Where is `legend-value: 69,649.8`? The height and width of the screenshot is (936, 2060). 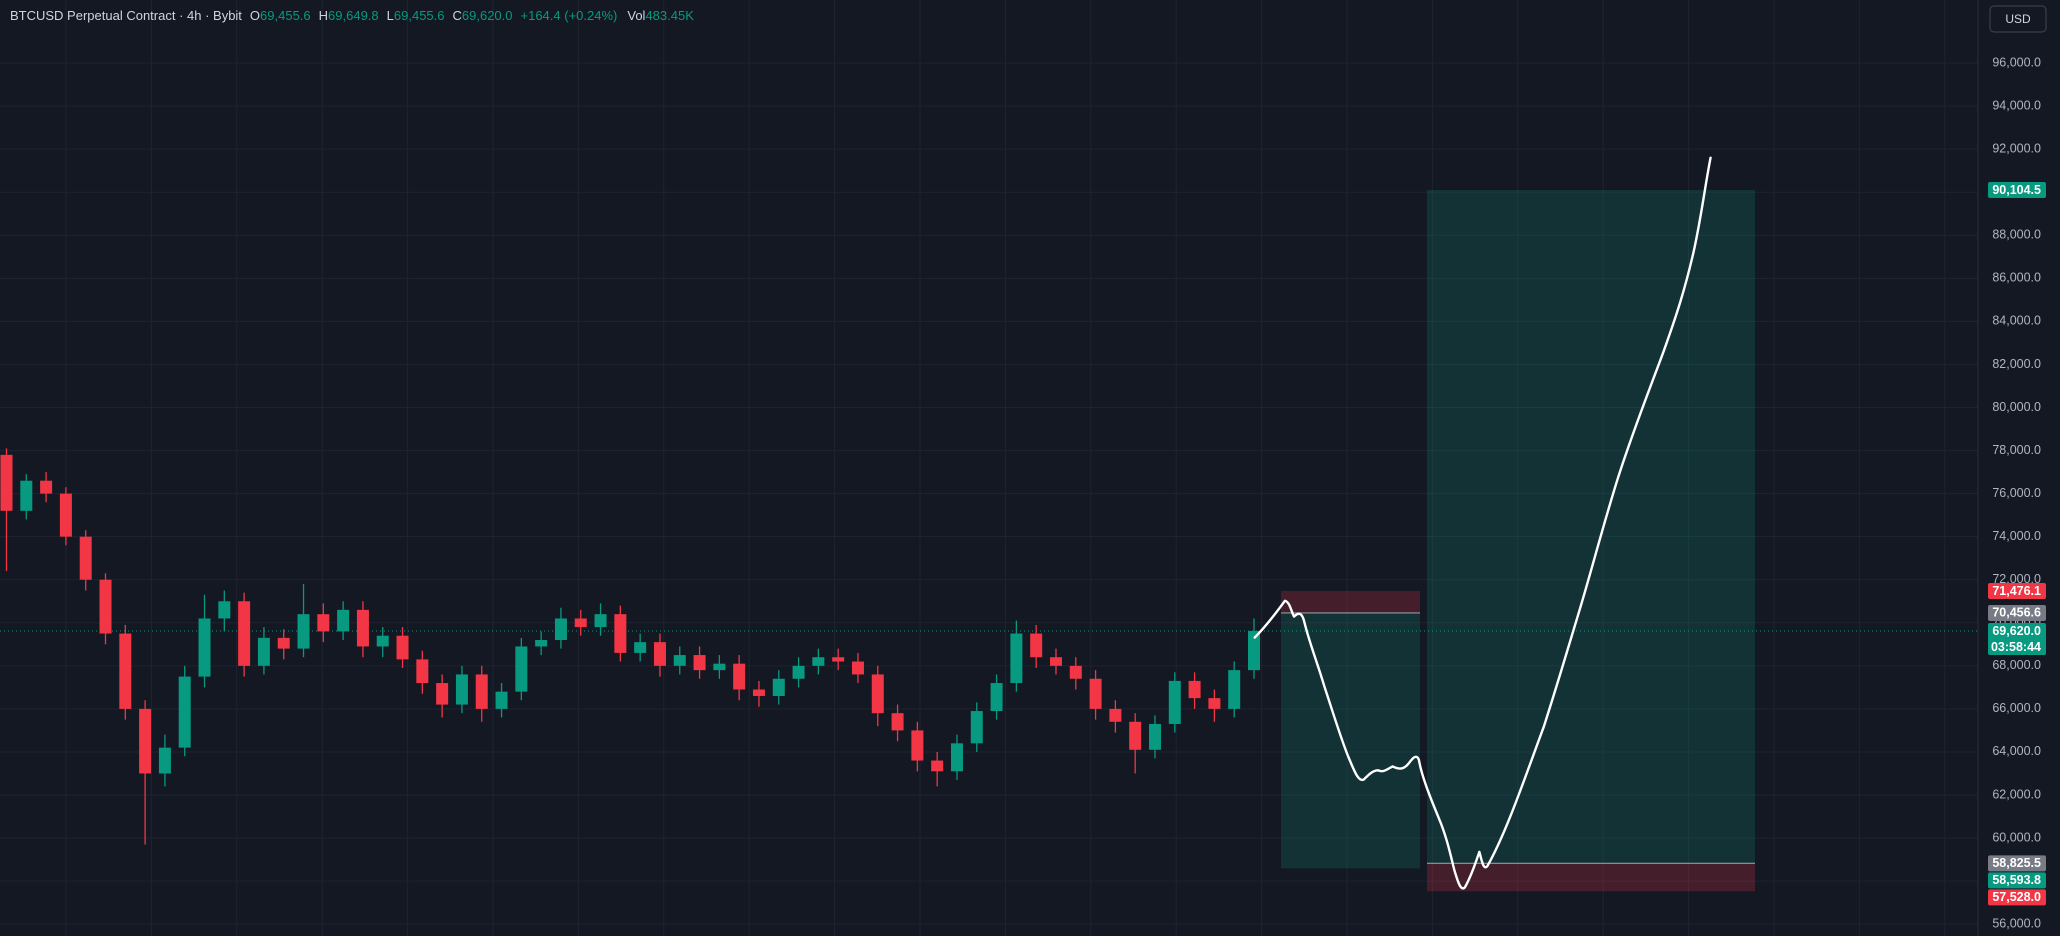 legend-value: 69,649.8 is located at coordinates (353, 15).